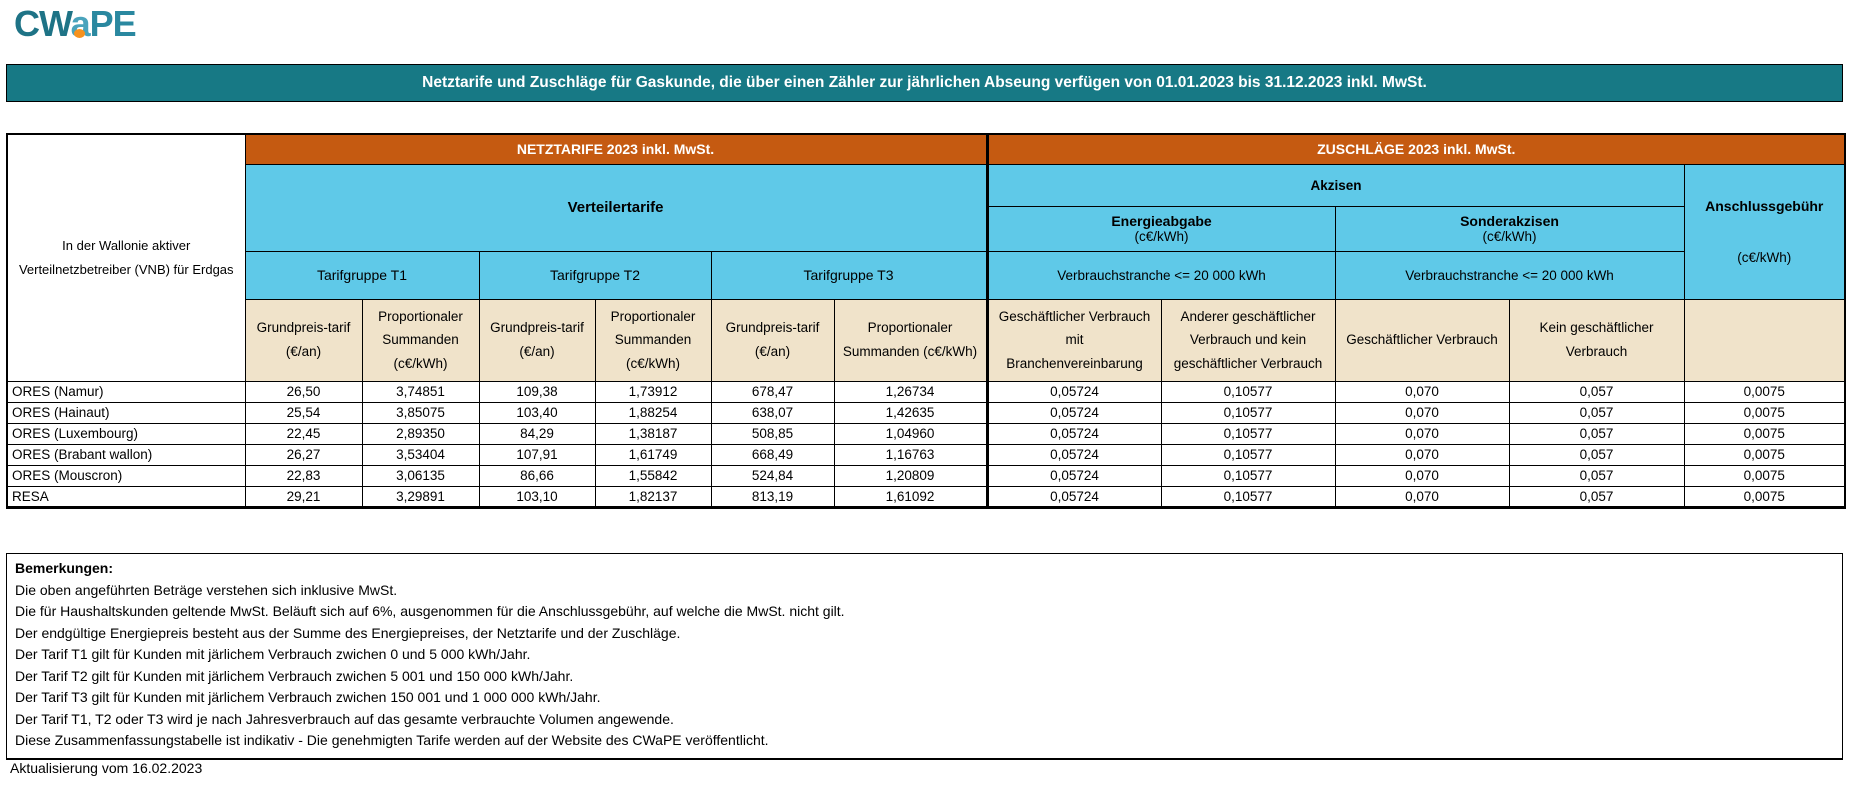 Image resolution: width=1849 pixels, height=789 pixels. What do you see at coordinates (537, 391) in the screenshot?
I see `cell: 109,38` at bounding box center [537, 391].